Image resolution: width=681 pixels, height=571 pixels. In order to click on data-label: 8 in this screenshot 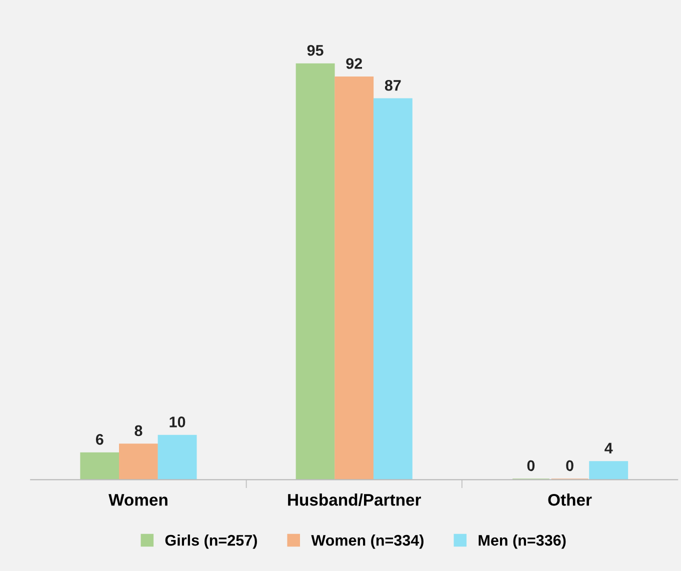, I will do `click(138, 430)`.